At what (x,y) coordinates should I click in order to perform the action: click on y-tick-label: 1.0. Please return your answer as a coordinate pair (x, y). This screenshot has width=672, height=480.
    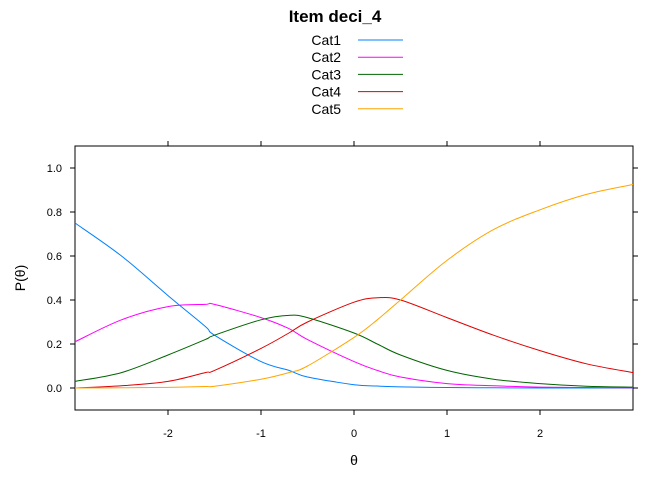
    Looking at the image, I should click on (54, 169).